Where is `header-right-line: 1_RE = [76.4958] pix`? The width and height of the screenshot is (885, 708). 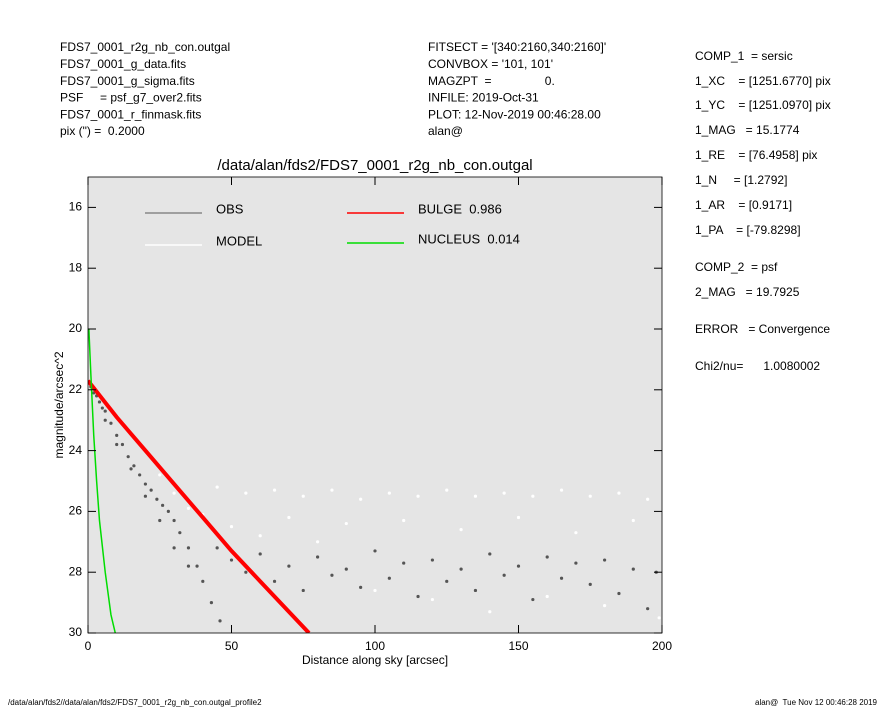
header-right-line: 1_RE = [76.4958] pix is located at coordinates (756, 155).